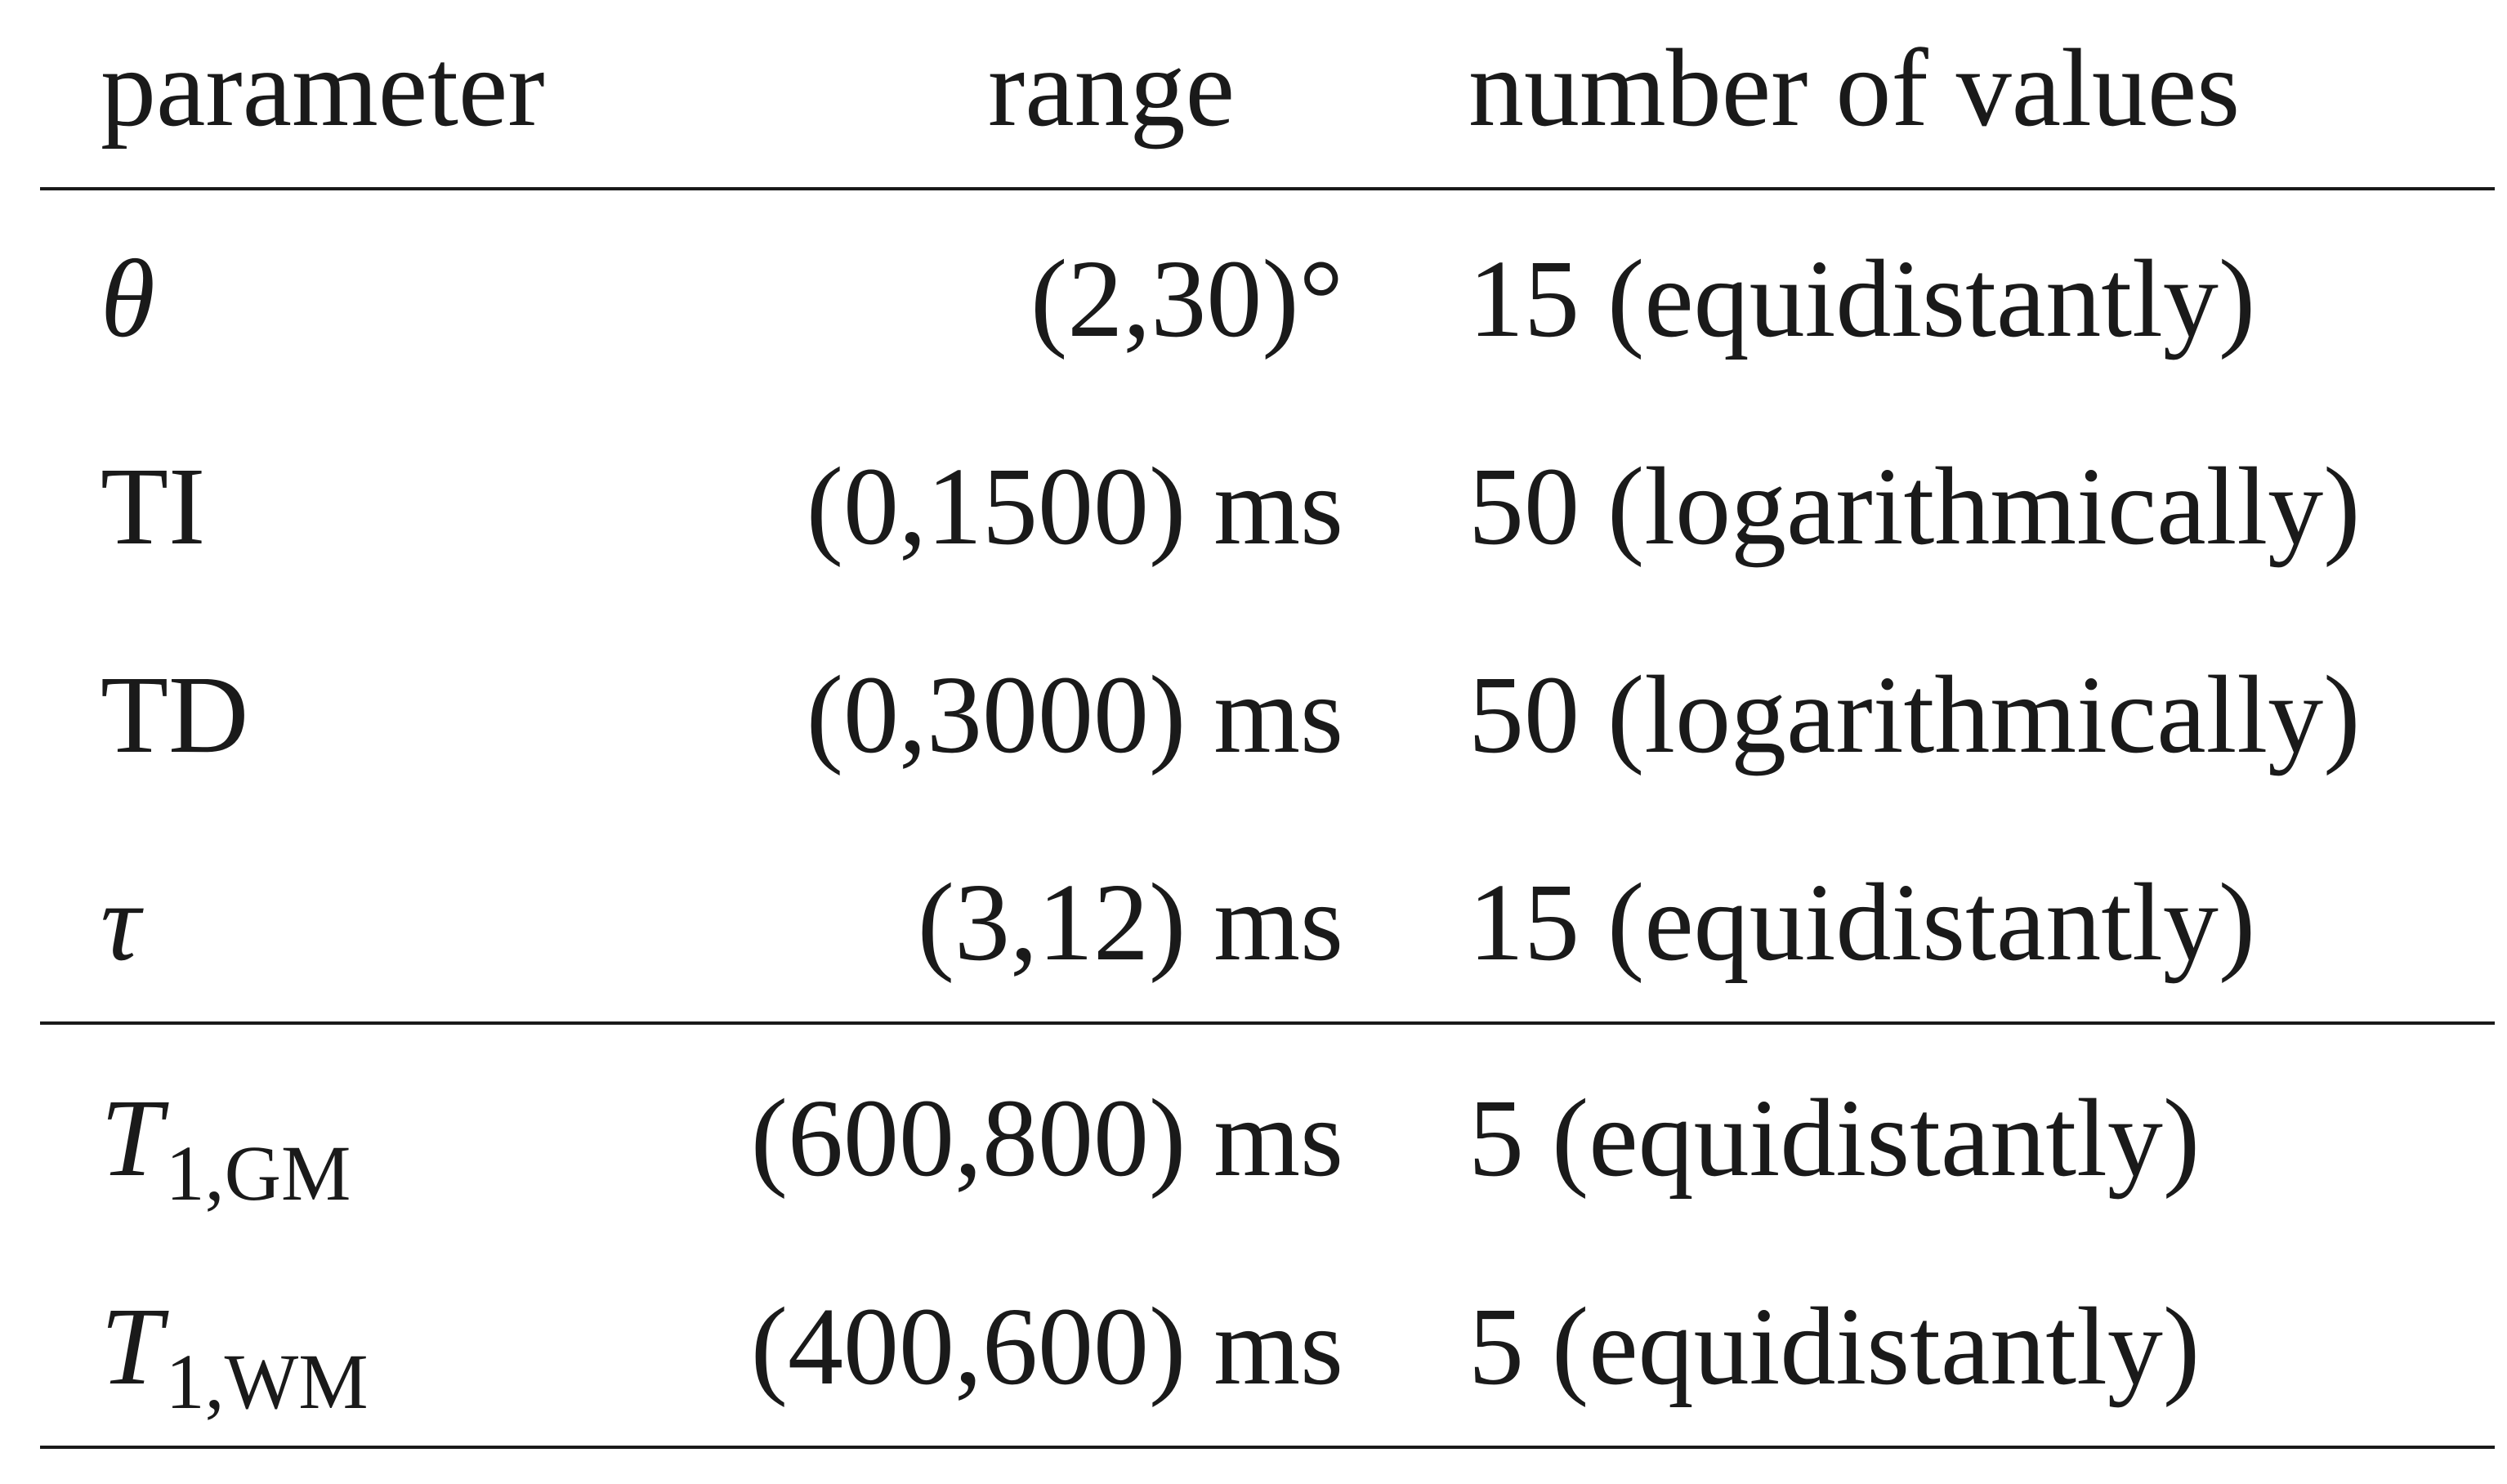 The width and height of the screenshot is (2507, 1484). I want to click on parameter-cell: T1,GM, so click(226, 1147).